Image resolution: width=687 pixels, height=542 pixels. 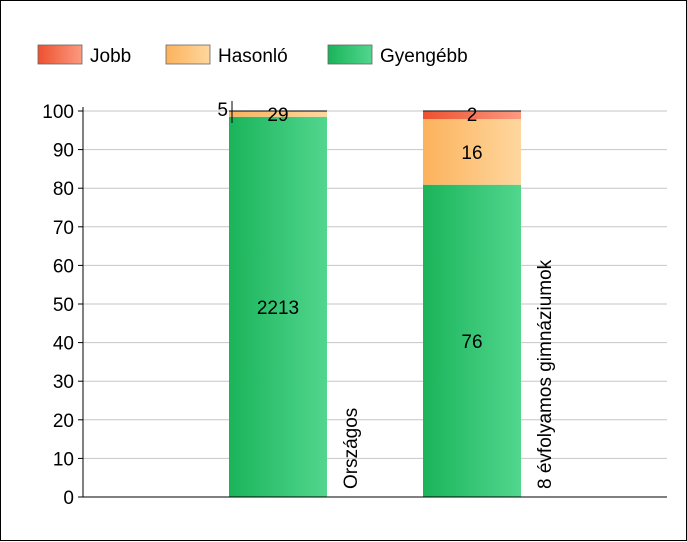 What do you see at coordinates (63, 459) in the screenshot?
I see `y-tick-label-1: 10` at bounding box center [63, 459].